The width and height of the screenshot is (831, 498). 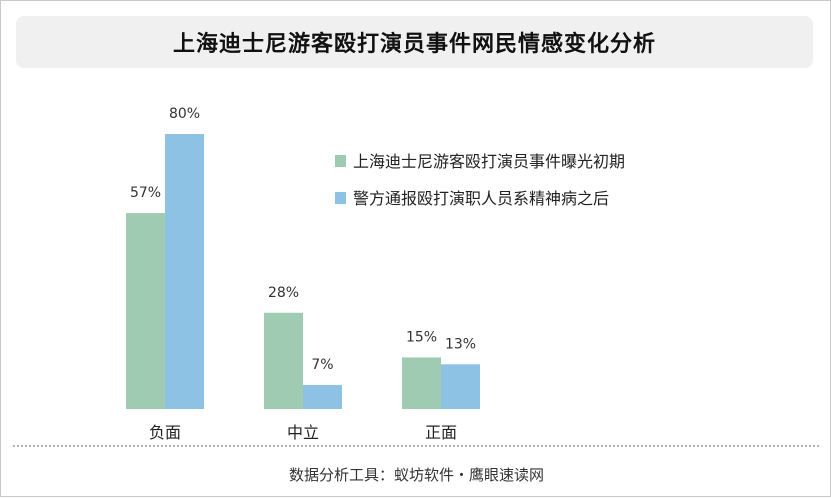 What do you see at coordinates (441, 432) in the screenshot?
I see `category-label-3: 正面` at bounding box center [441, 432].